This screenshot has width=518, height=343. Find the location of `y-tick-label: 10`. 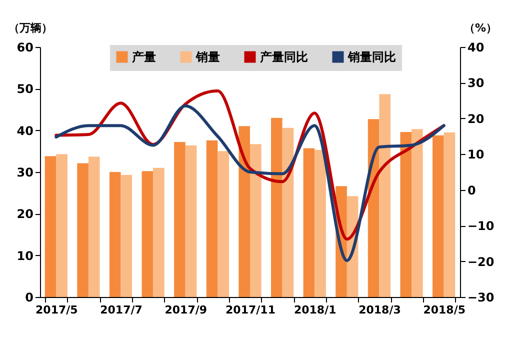

y-tick-label: 10 is located at coordinates (25, 255).